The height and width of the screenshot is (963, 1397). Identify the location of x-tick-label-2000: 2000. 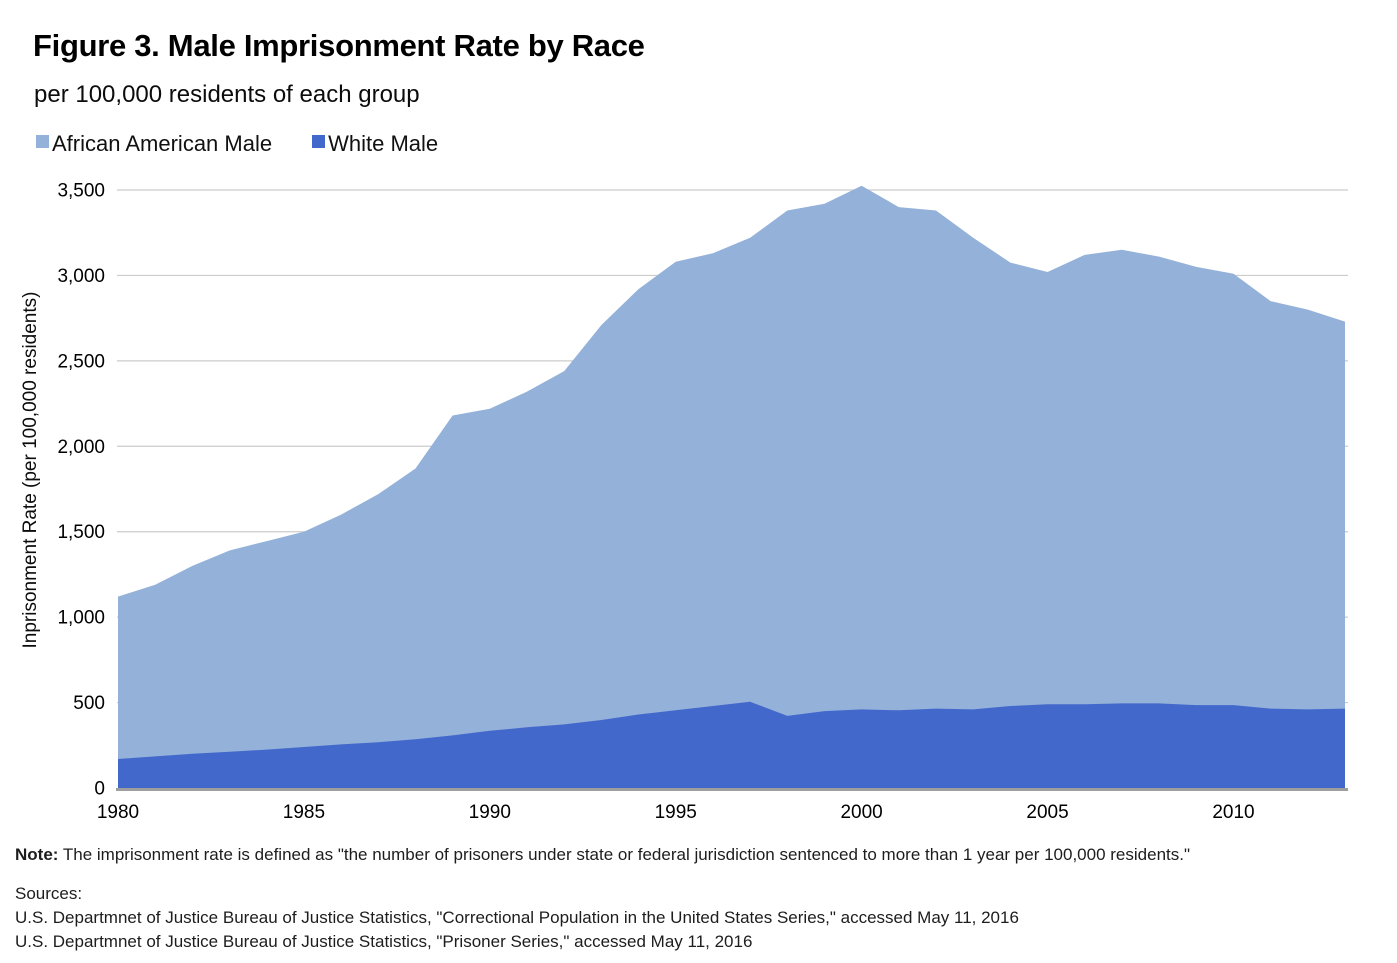
(861, 812).